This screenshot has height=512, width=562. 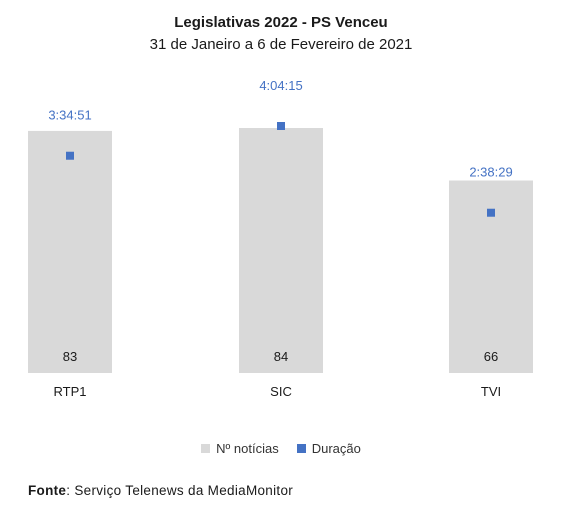 I want to click on duration-marker-rtp1, so click(x=70, y=155).